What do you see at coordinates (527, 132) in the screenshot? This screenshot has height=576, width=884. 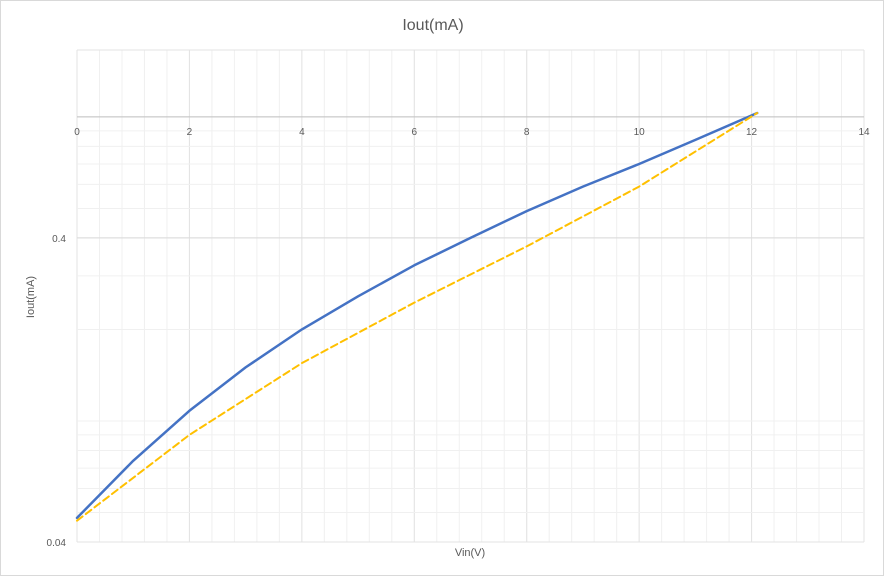 I see `x-tick-label: 8` at bounding box center [527, 132].